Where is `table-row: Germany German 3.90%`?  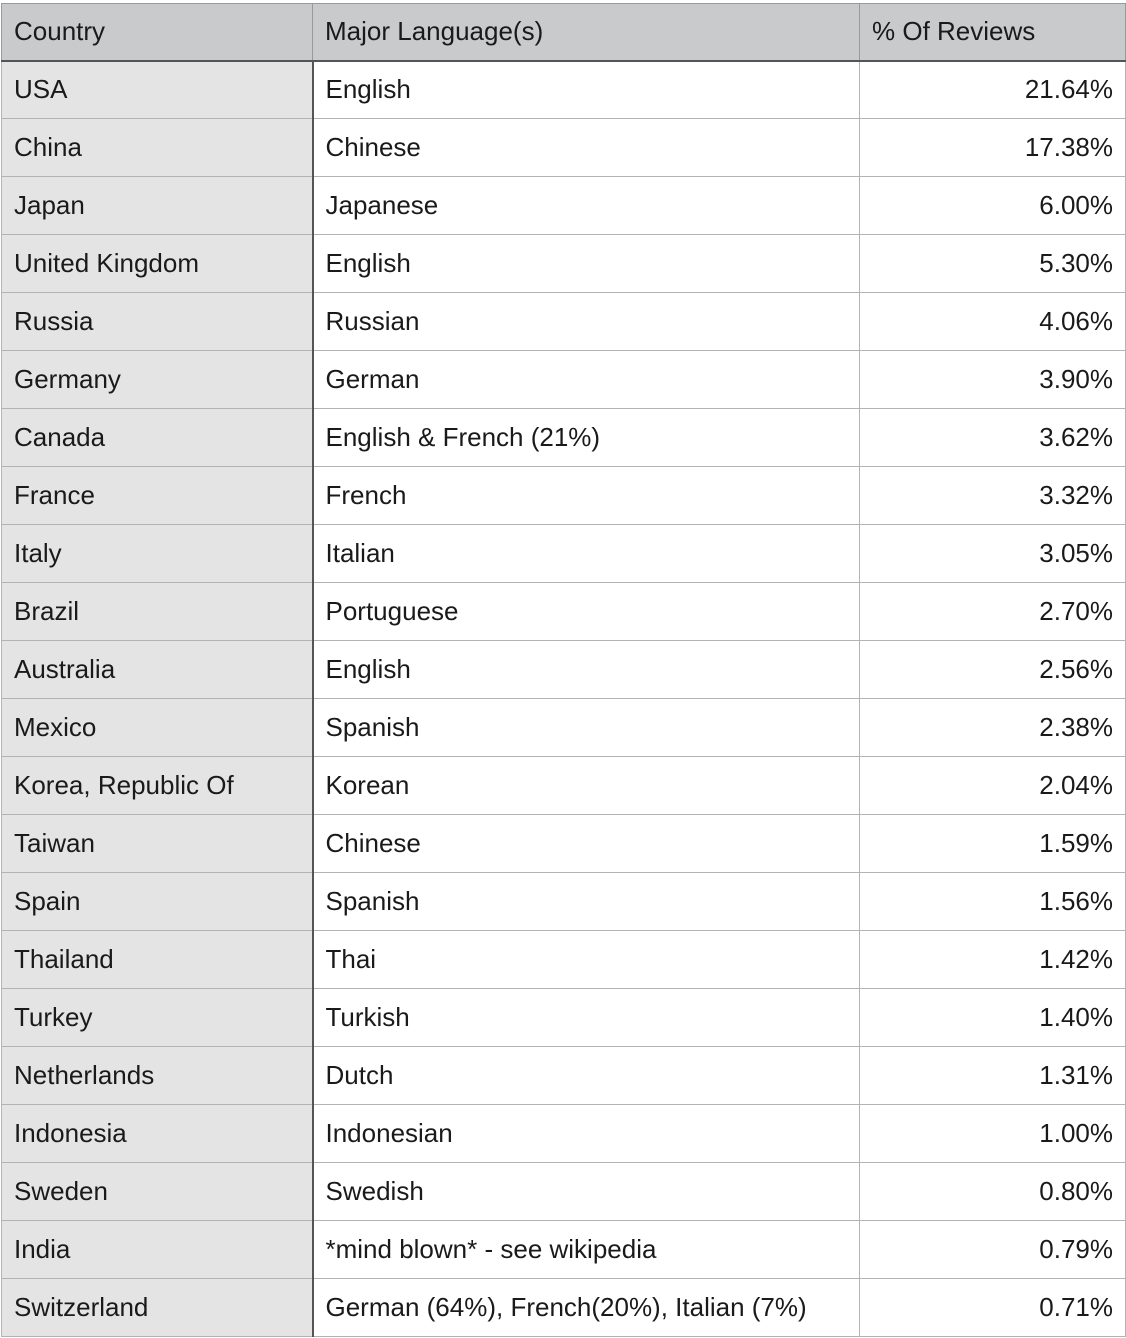
table-row: Germany German 3.90% is located at coordinates (563, 379).